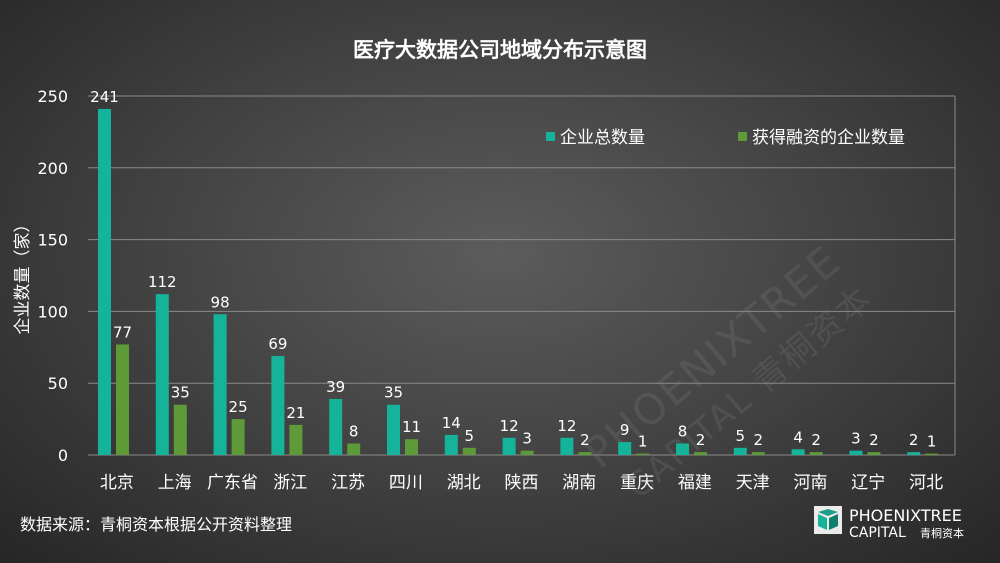 The image size is (1000, 563). What do you see at coordinates (798, 437) in the screenshot?
I see `data-label: 4` at bounding box center [798, 437].